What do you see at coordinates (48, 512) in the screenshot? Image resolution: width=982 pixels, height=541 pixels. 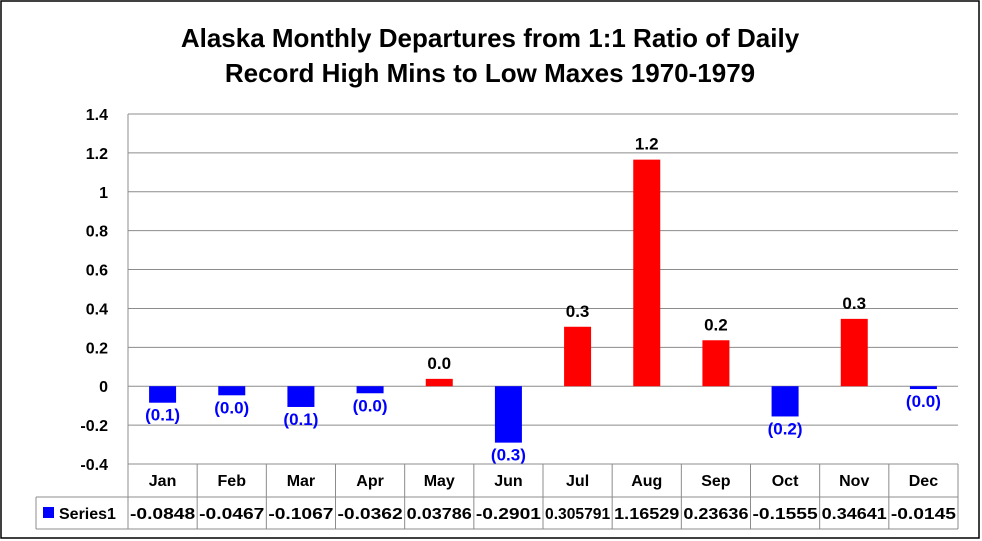 I see `legend-key` at bounding box center [48, 512].